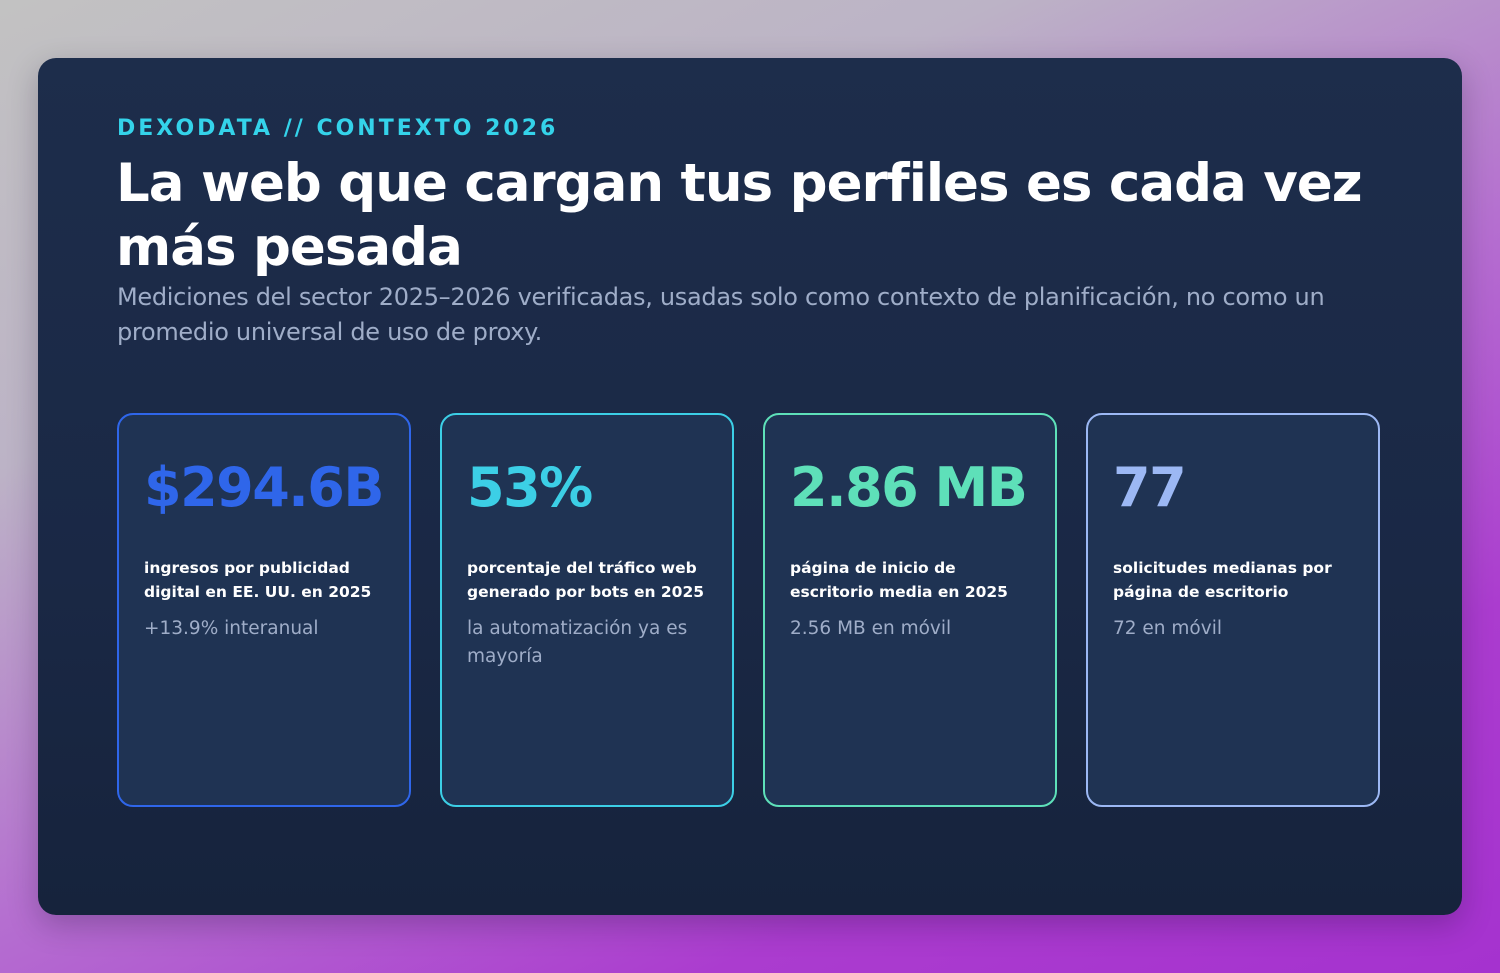 This screenshot has height=973, width=1500. I want to click on stat-value: 2.86 MB, so click(909, 487).